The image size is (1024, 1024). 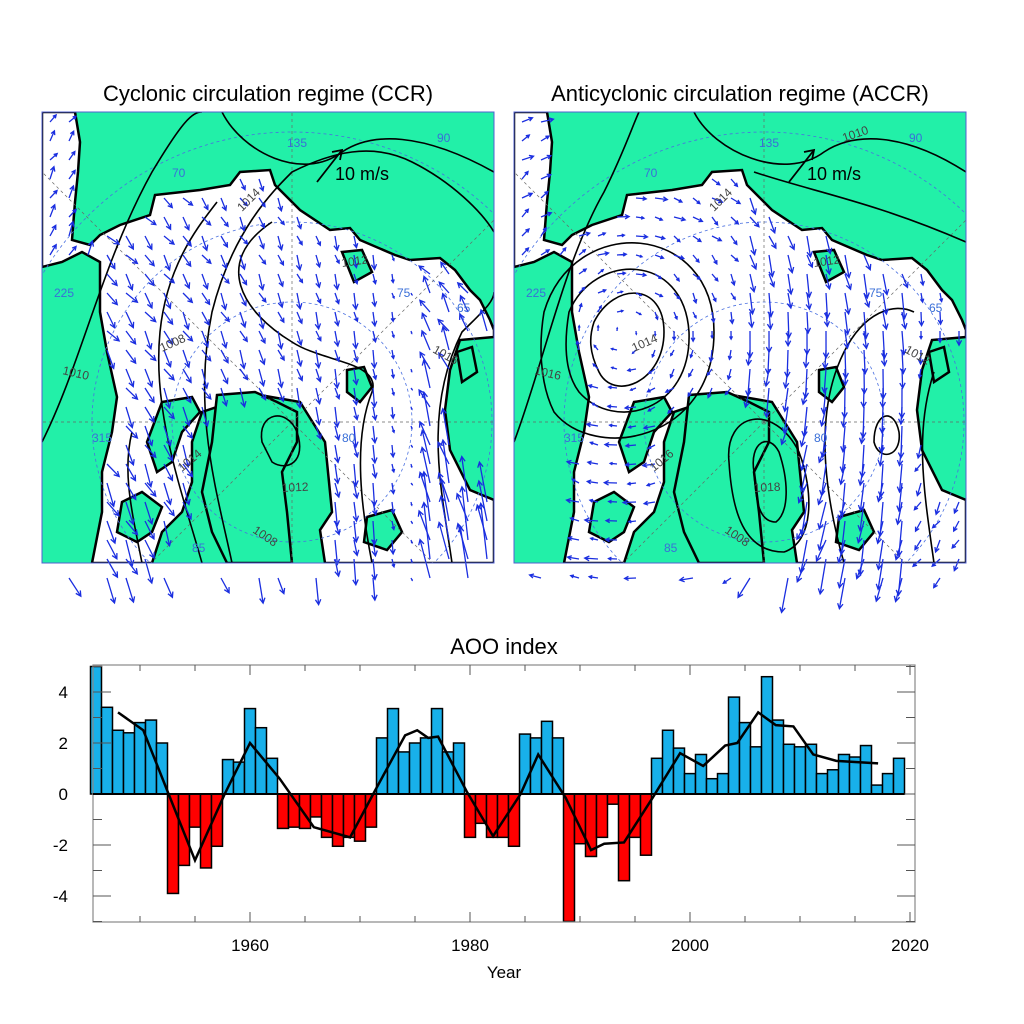 What do you see at coordinates (611, 517) in the screenshot?
I see `land-island` at bounding box center [611, 517].